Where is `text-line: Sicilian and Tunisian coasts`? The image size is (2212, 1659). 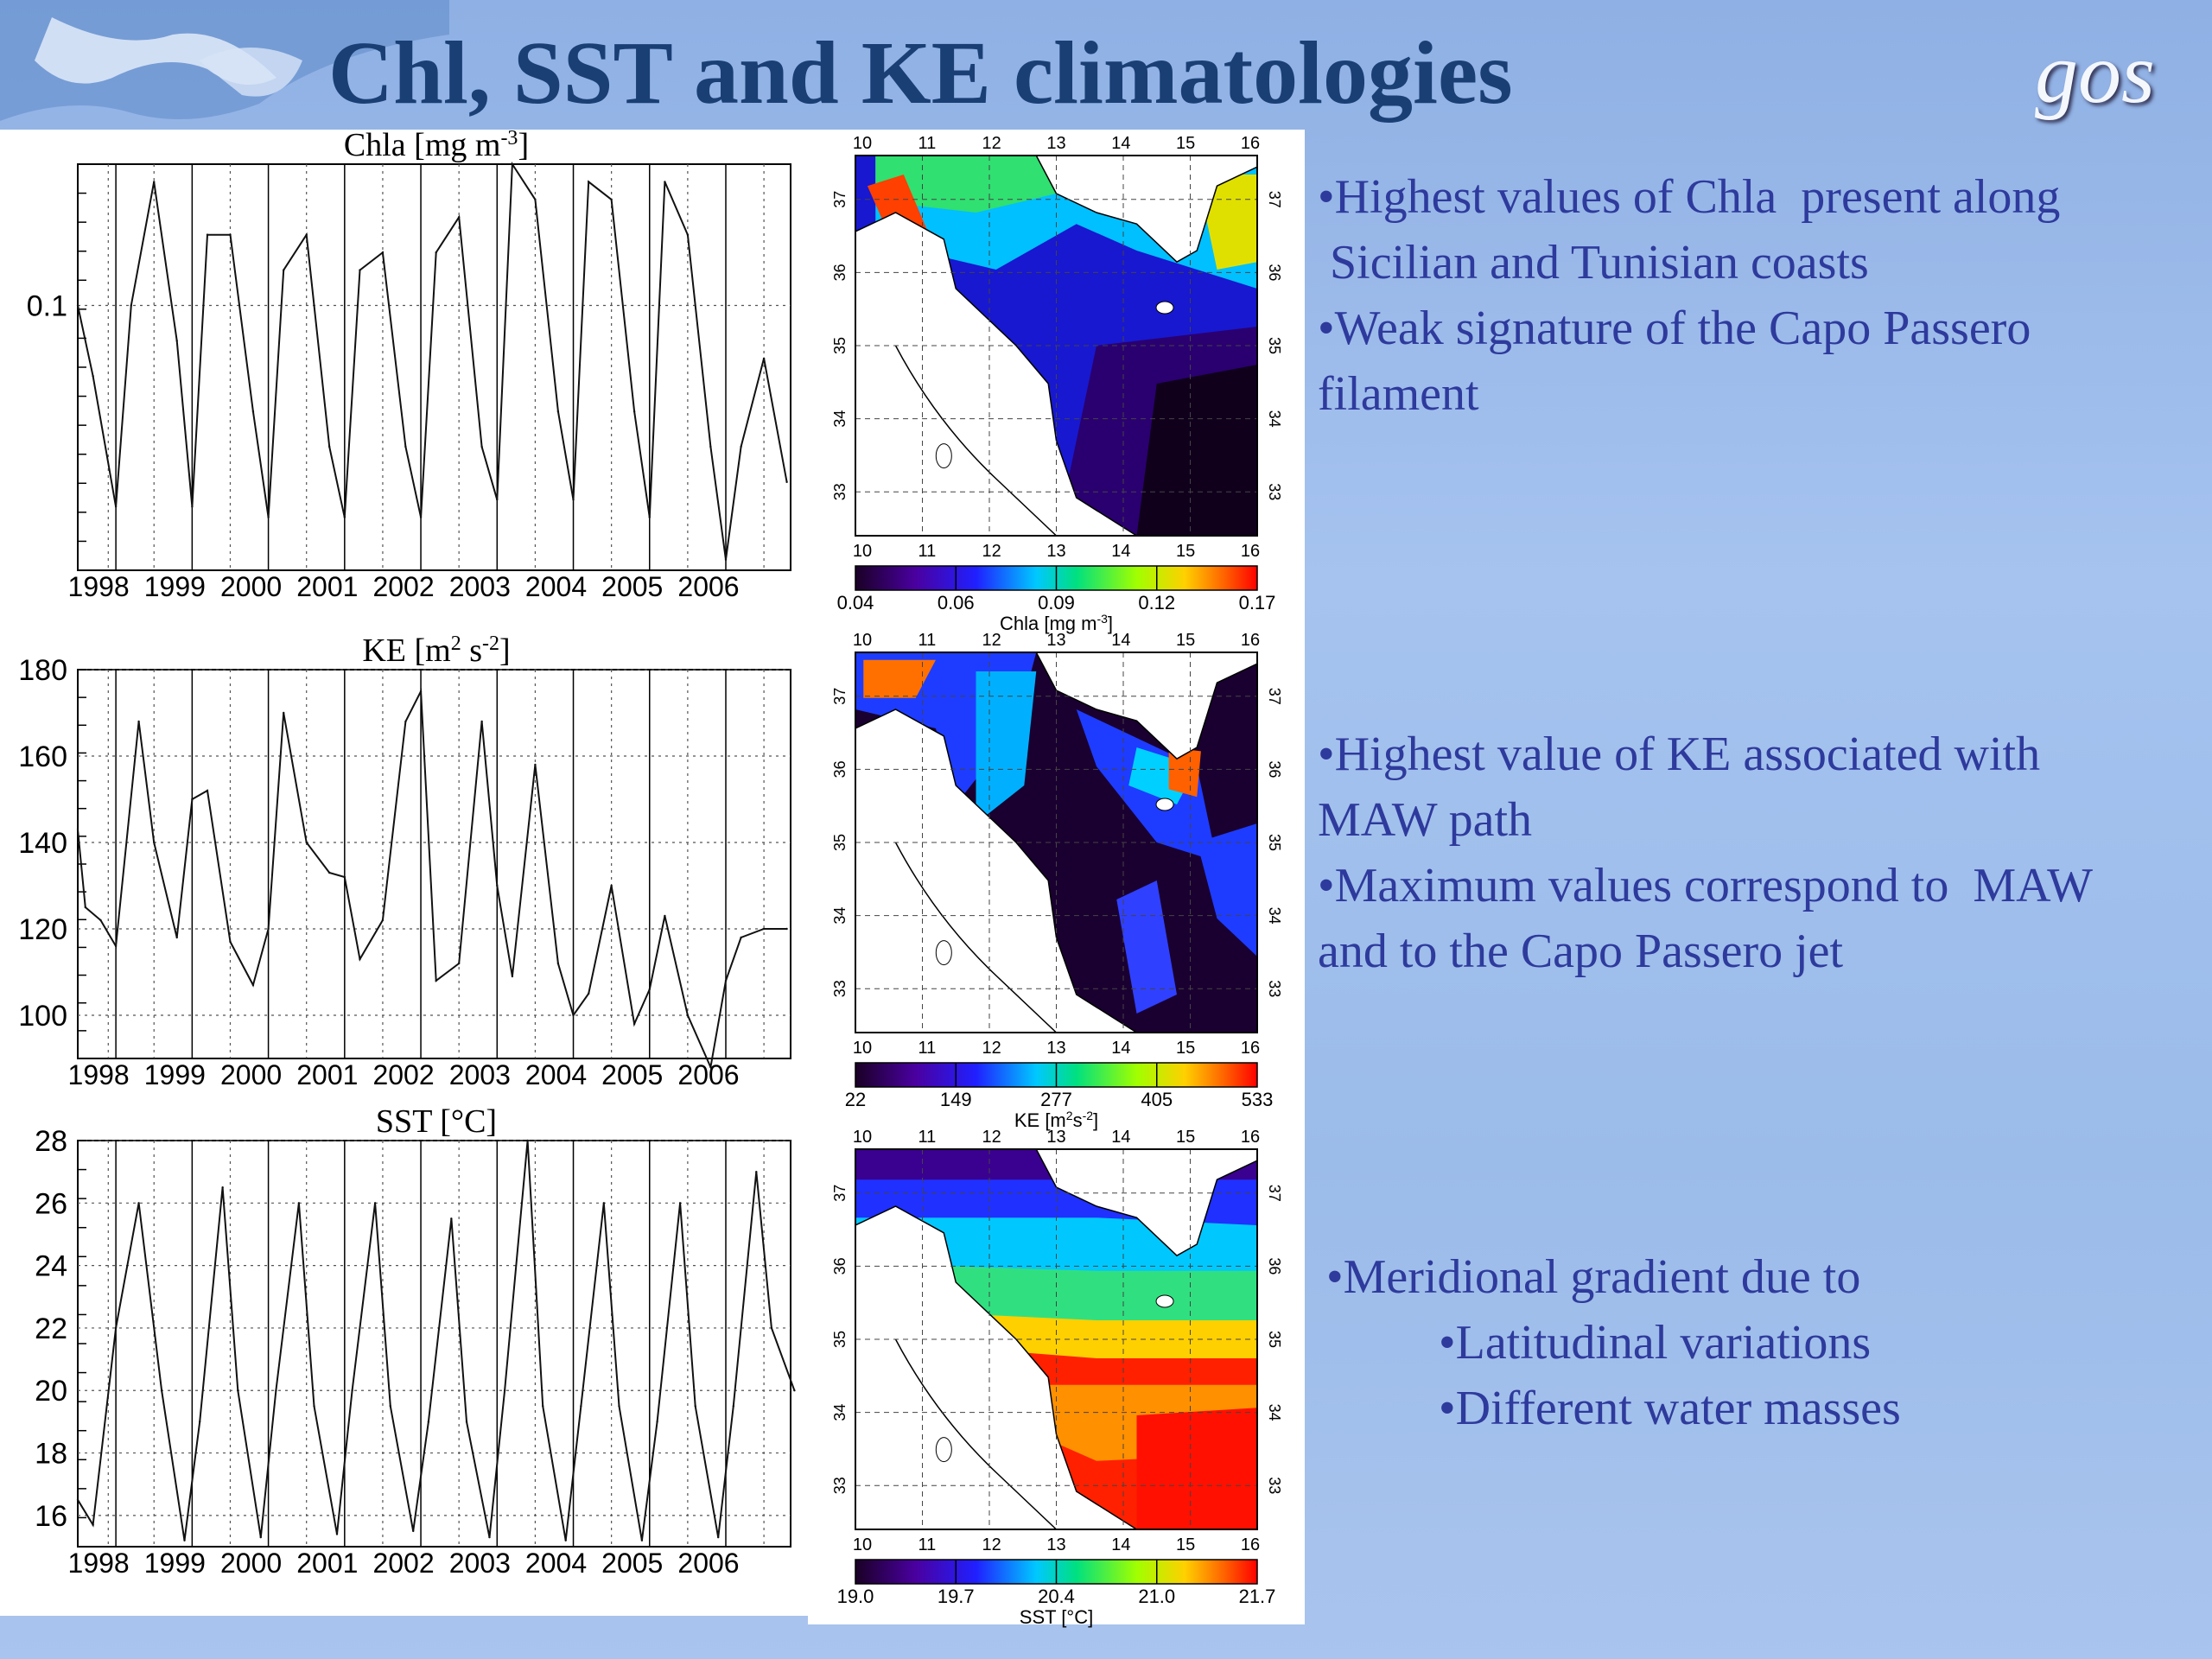
text-line: Sicilian and Tunisian coasts is located at coordinates (1593, 262).